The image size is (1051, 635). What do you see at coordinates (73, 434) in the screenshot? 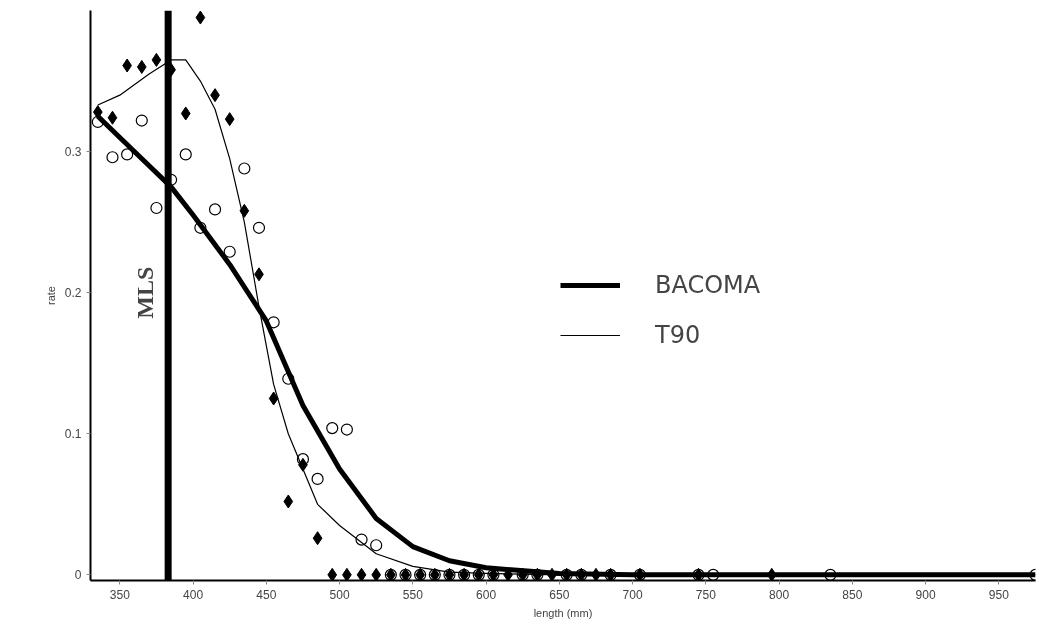
I see `y-tick-label: 0.1` at bounding box center [73, 434].